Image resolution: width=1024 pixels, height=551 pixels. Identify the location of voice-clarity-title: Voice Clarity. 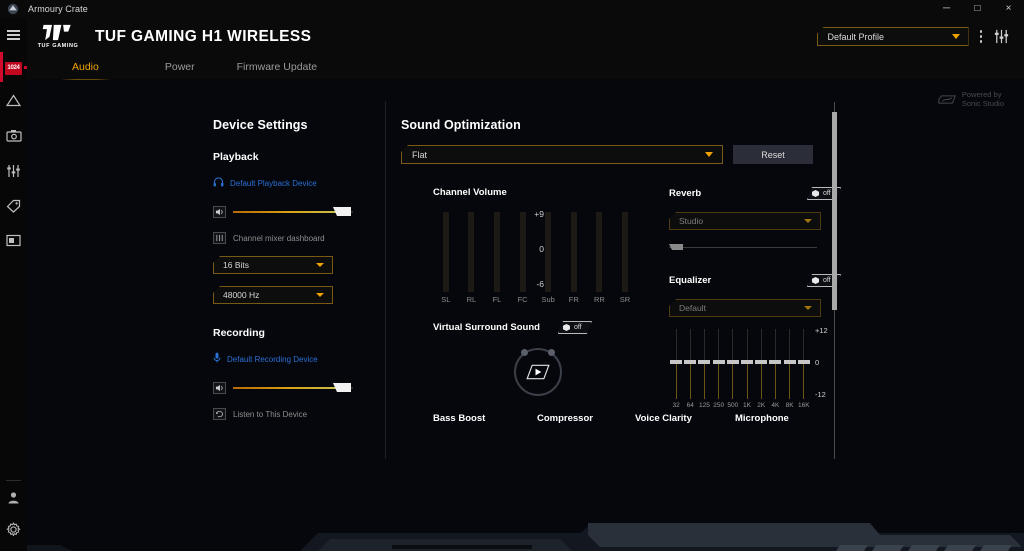
(663, 418).